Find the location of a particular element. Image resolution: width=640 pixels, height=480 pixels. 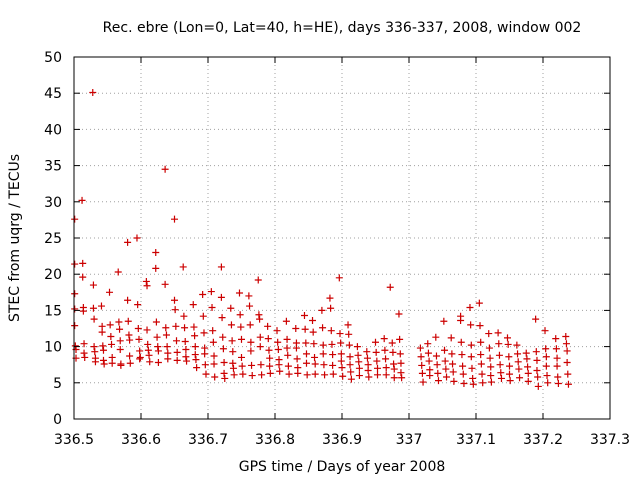

x-tick-label: 337.2 is located at coordinates (543, 440).